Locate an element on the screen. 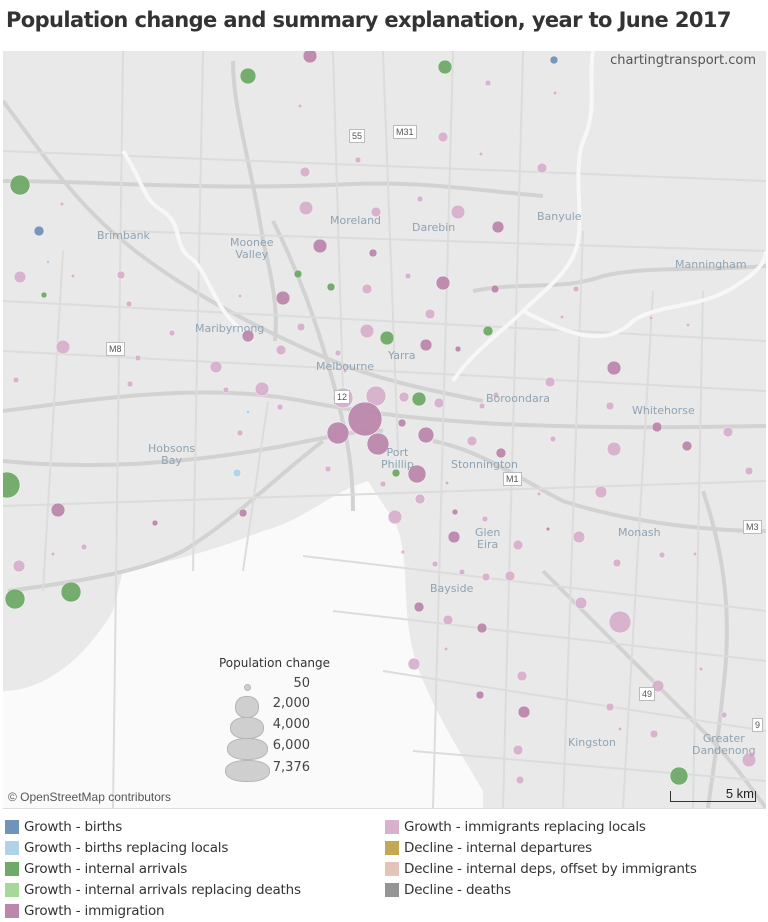  legend-item: Growth - immigrants replacing locals is located at coordinates (515, 827).